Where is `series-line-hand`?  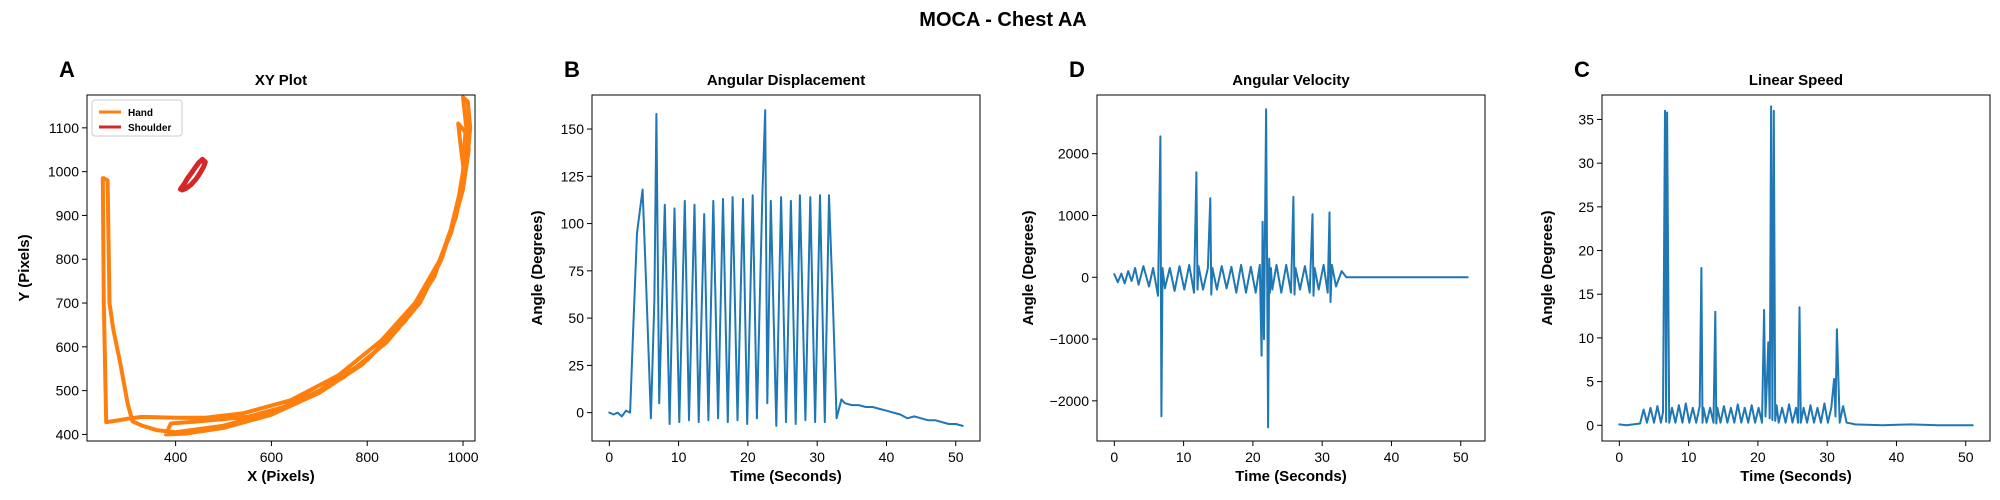
series-line-hand is located at coordinates (286, 266).